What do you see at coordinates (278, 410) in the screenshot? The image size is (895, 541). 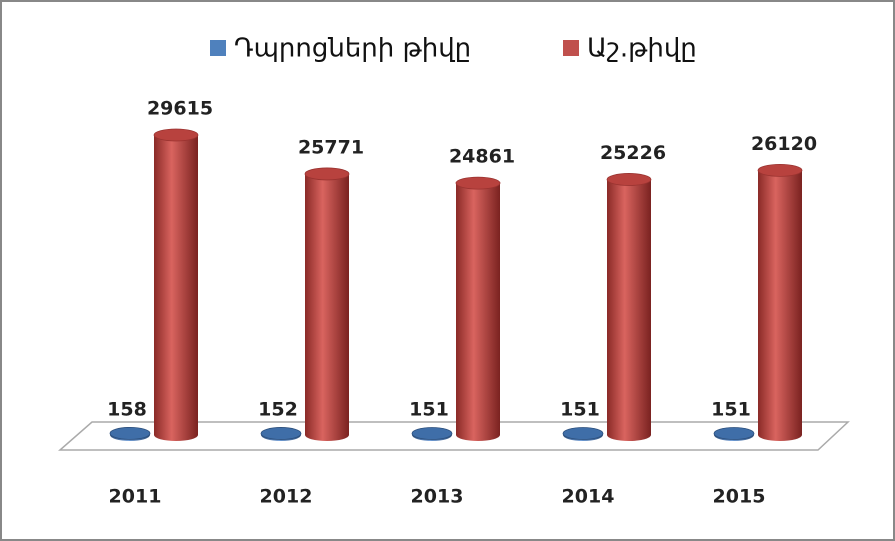 I see `data-label: 152` at bounding box center [278, 410].